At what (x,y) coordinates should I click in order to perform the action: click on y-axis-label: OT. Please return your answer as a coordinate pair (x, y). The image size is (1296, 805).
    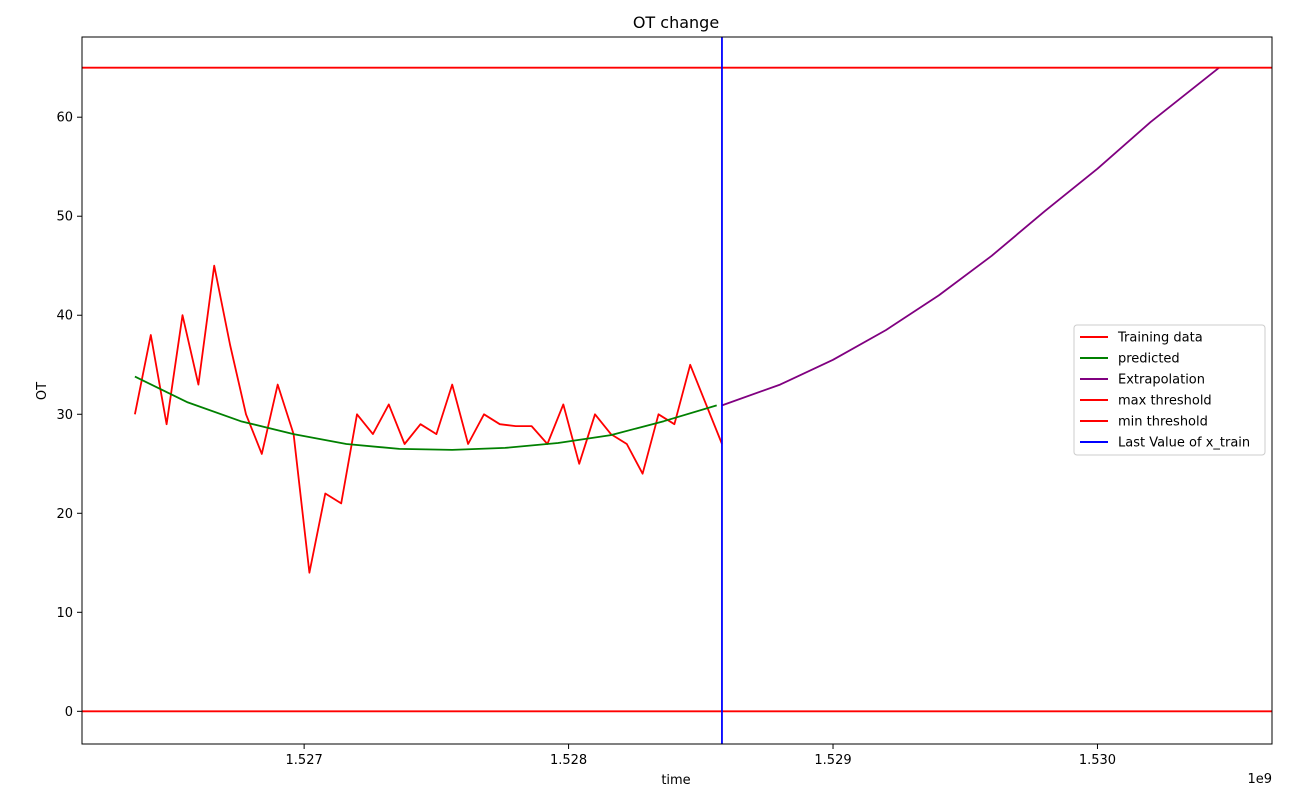
    Looking at the image, I should click on (42, 391).